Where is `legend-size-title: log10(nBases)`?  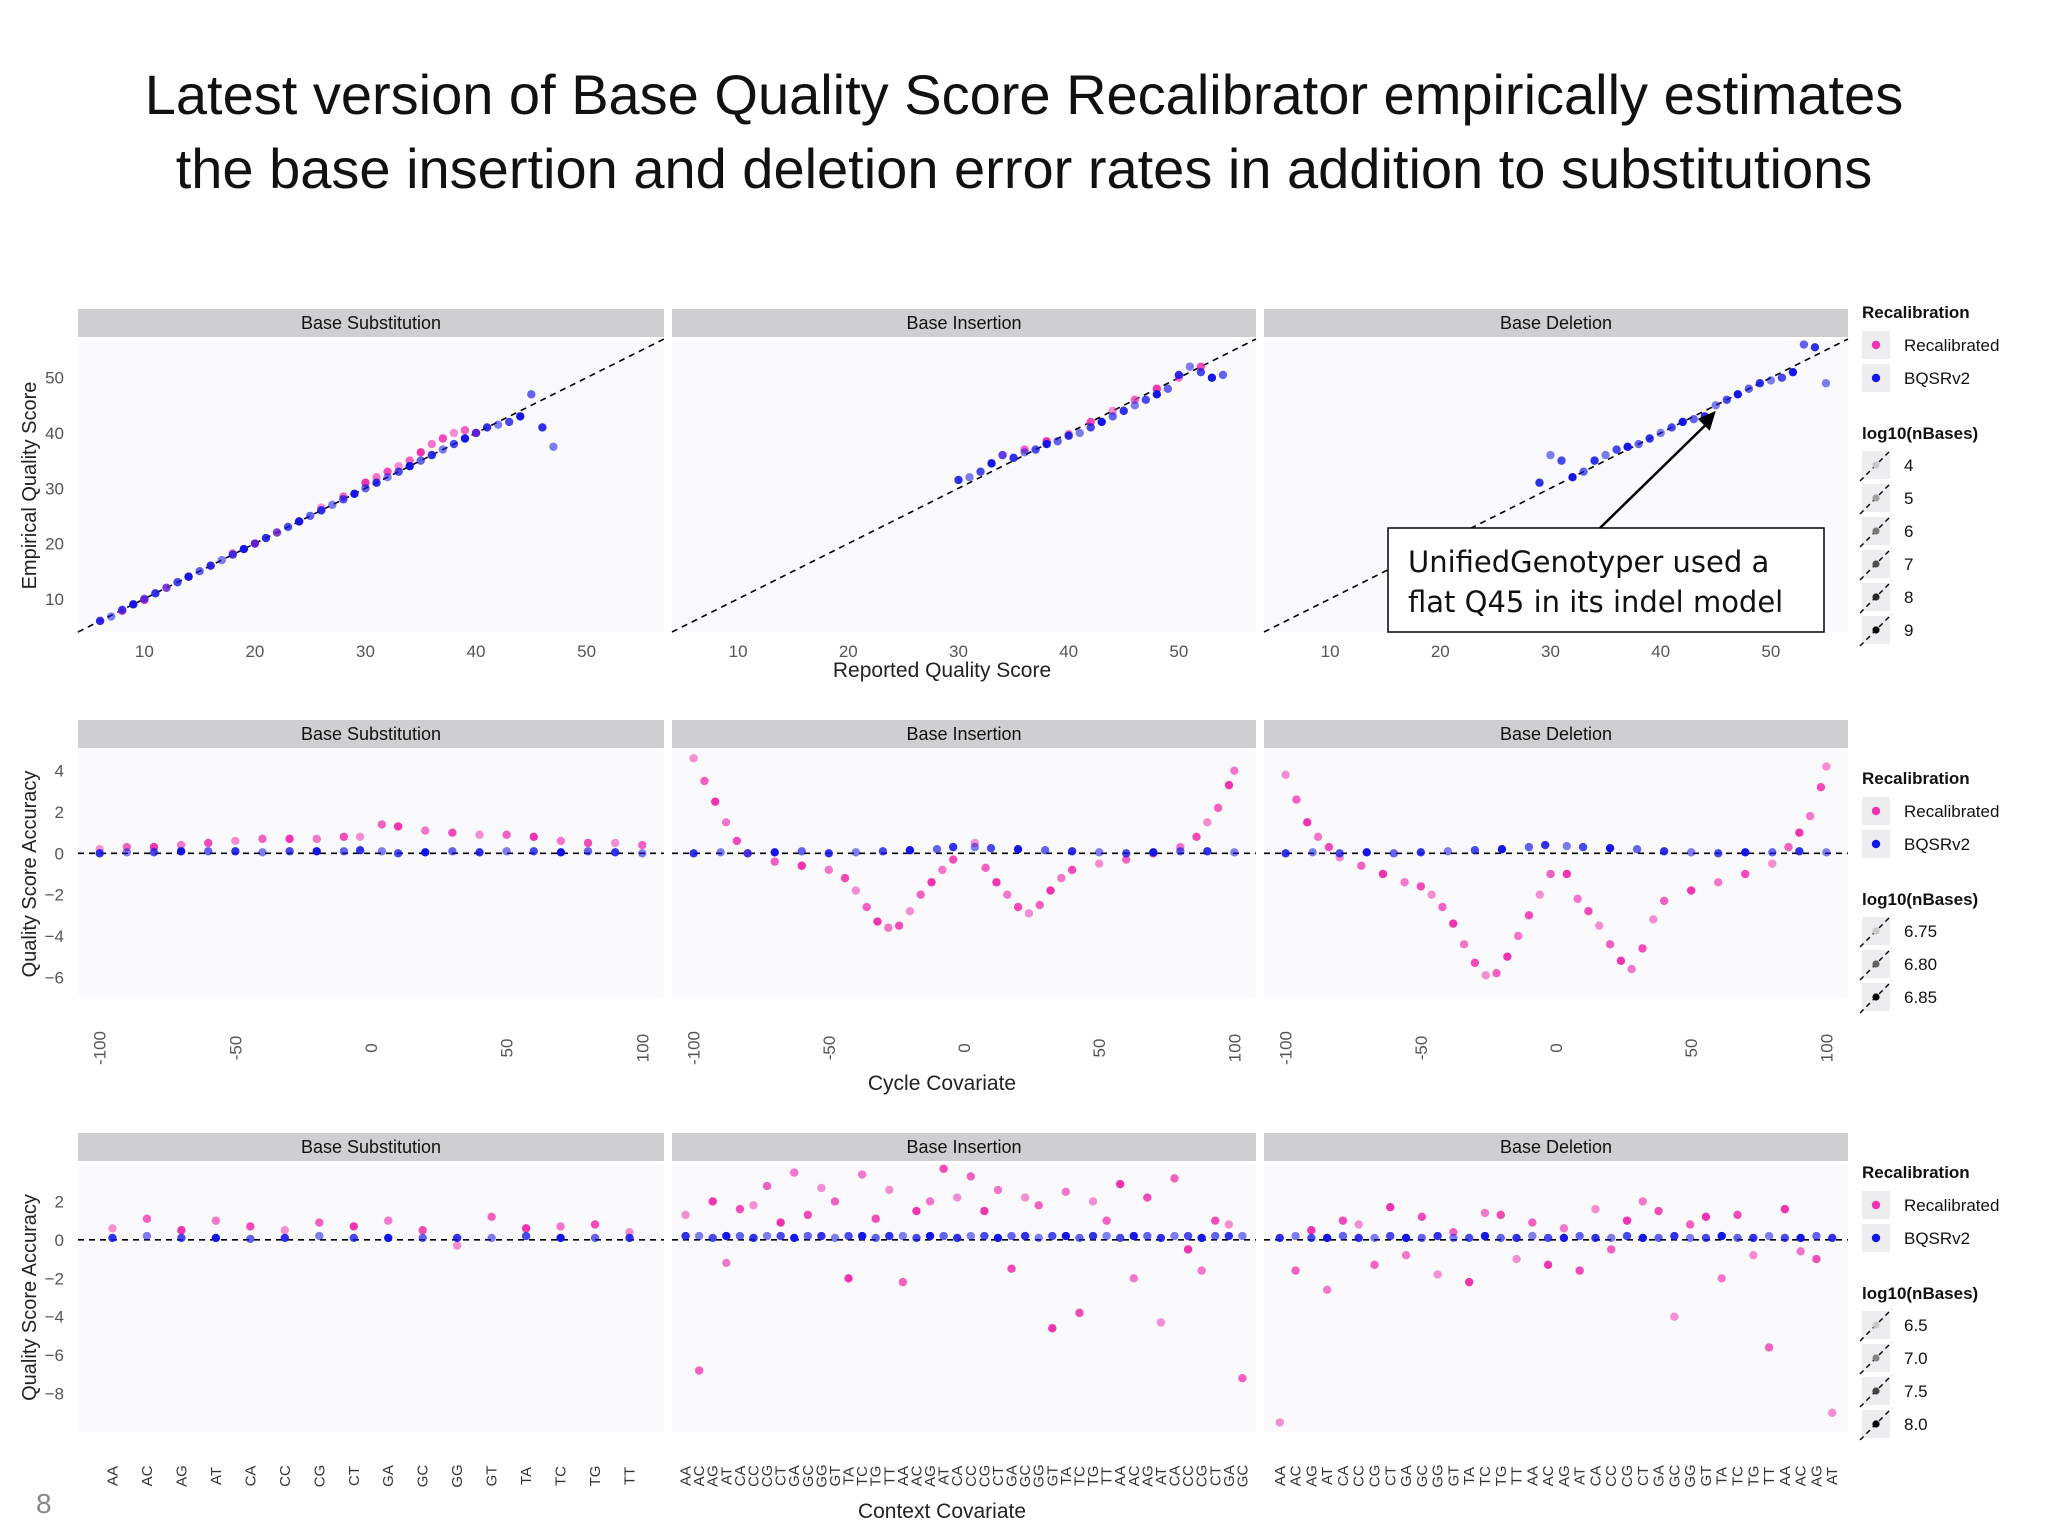 legend-size-title: log10(nBases) is located at coordinates (1920, 1293).